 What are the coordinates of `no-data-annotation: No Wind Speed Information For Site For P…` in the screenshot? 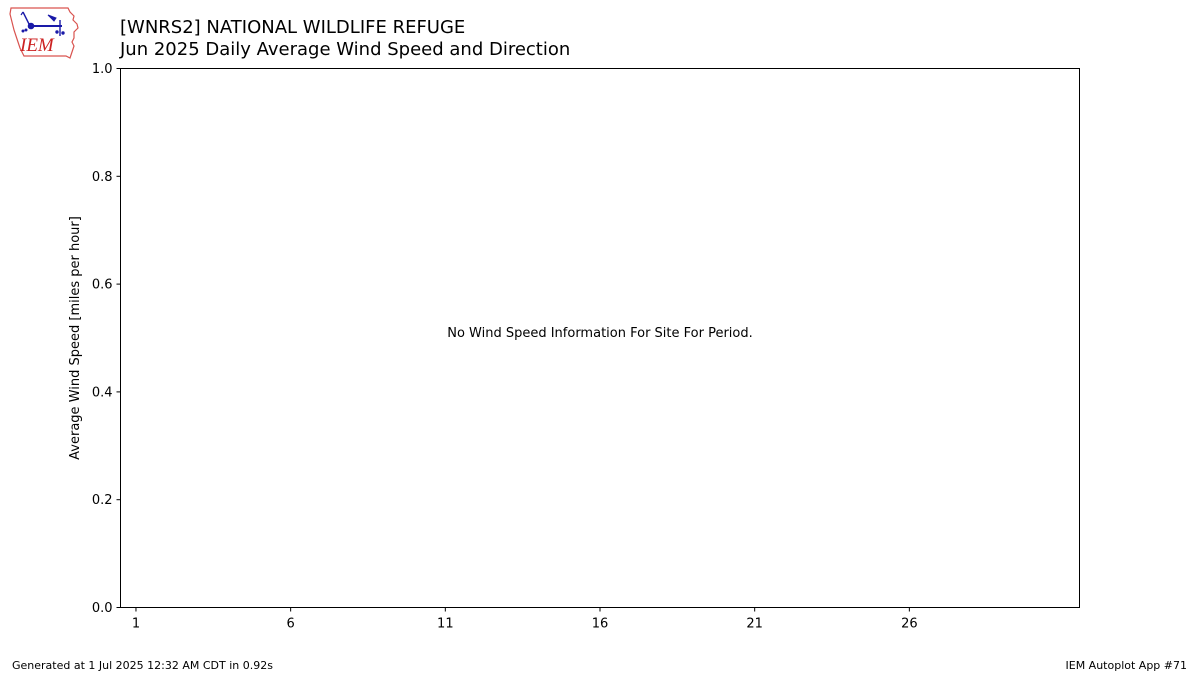 It's located at (600, 333).